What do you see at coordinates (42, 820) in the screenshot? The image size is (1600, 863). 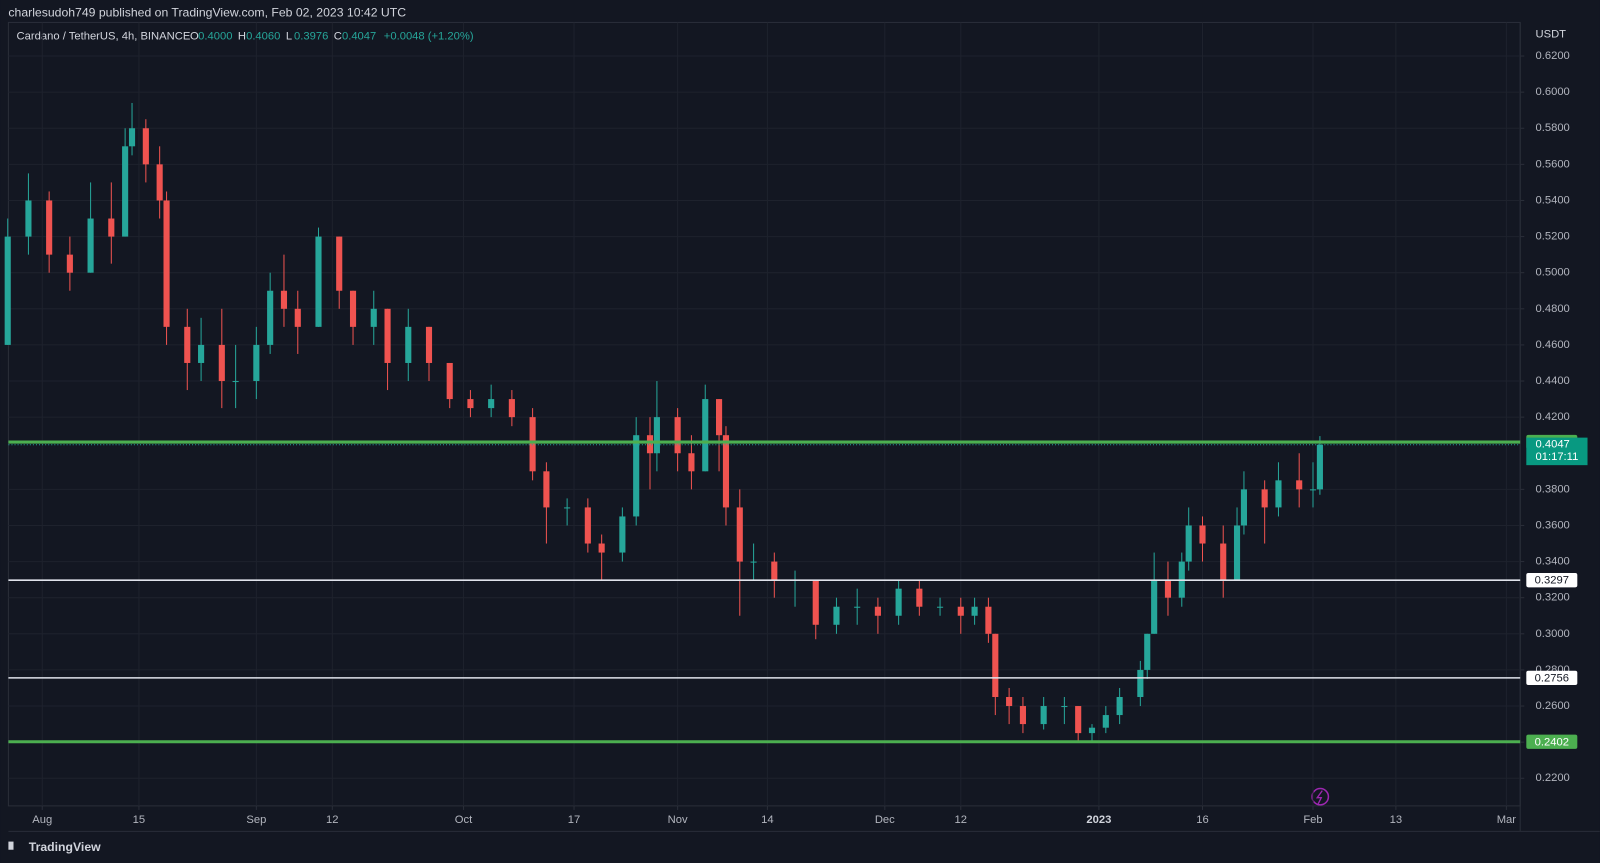 I see `x-tick-label: Aug` at bounding box center [42, 820].